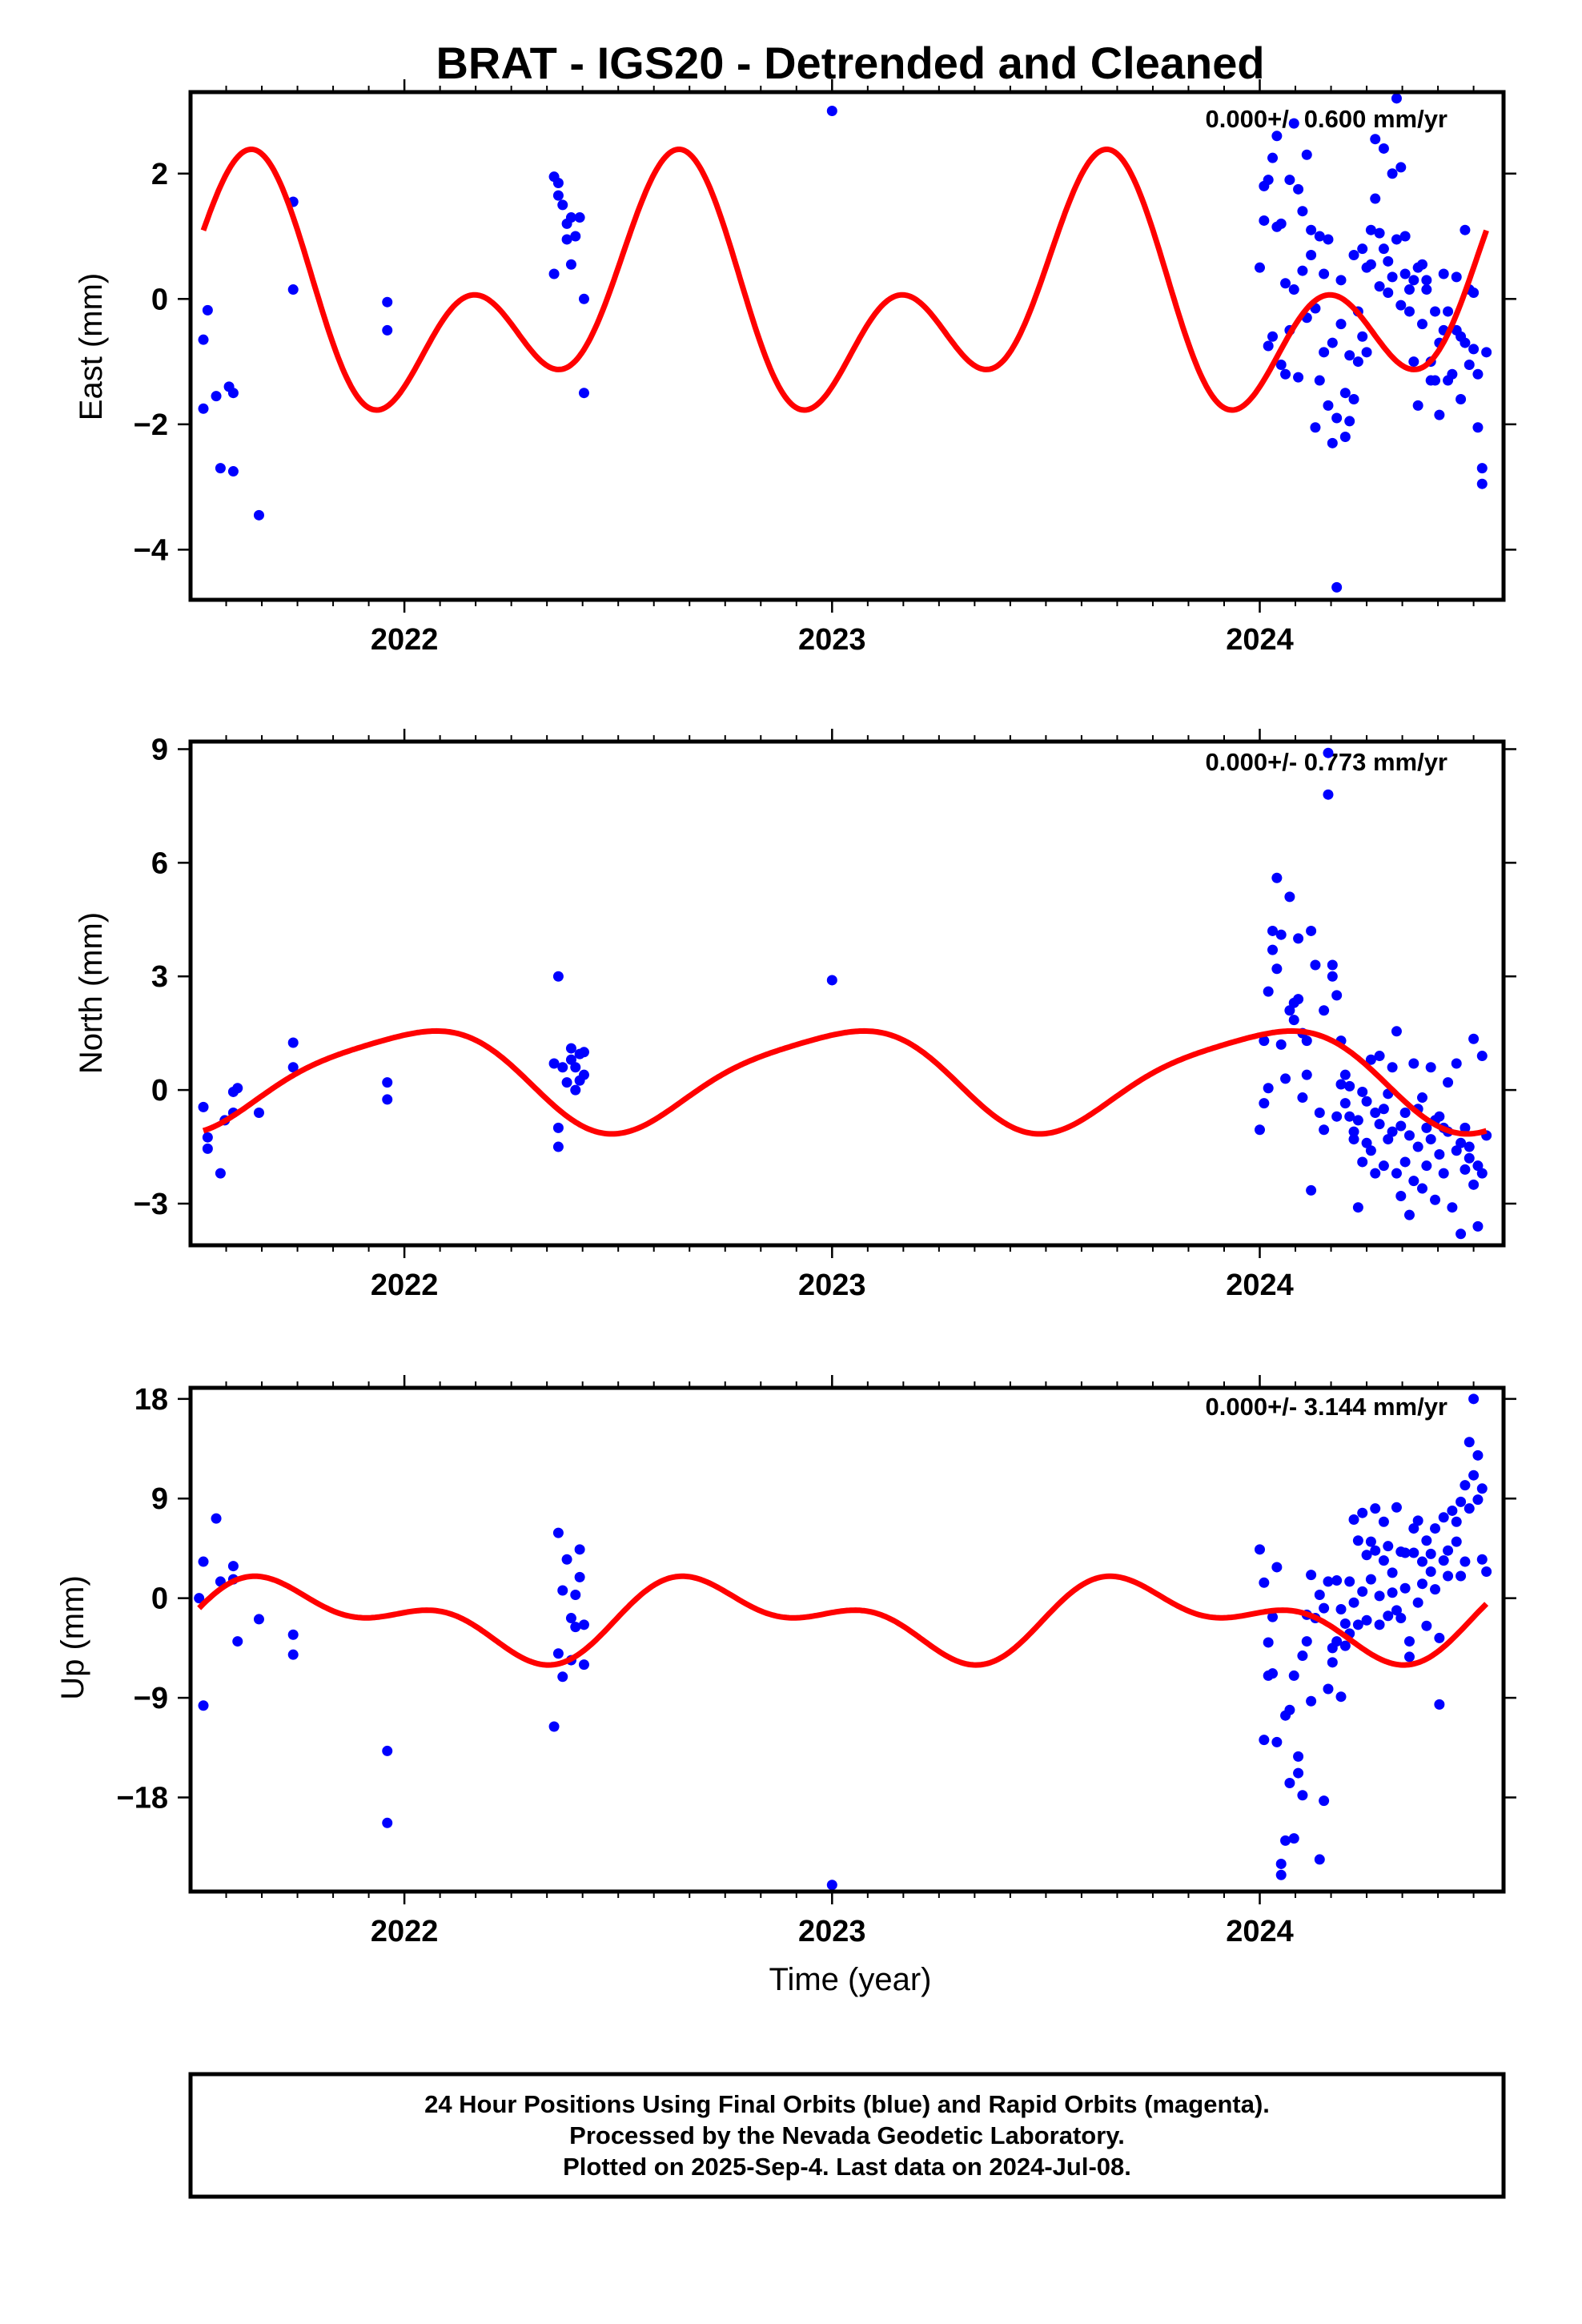 The width and height of the screenshot is (1582, 2324). I want to click on up-y-tick-label: −18, so click(142, 1798).